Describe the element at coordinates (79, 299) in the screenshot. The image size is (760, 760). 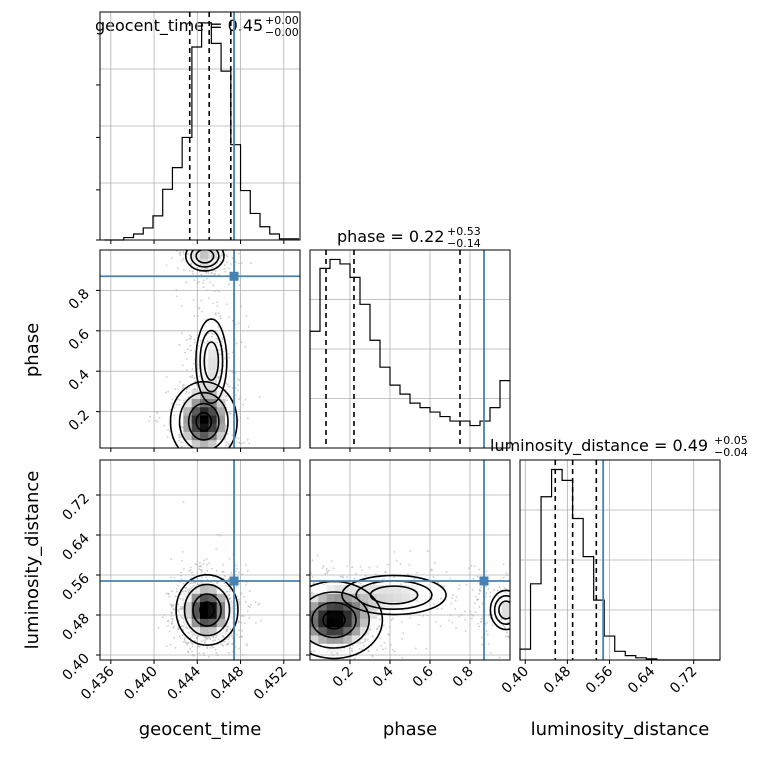
I see `panel-phase-vs-geocent-time-ytick-label-3: 0.8` at that location.